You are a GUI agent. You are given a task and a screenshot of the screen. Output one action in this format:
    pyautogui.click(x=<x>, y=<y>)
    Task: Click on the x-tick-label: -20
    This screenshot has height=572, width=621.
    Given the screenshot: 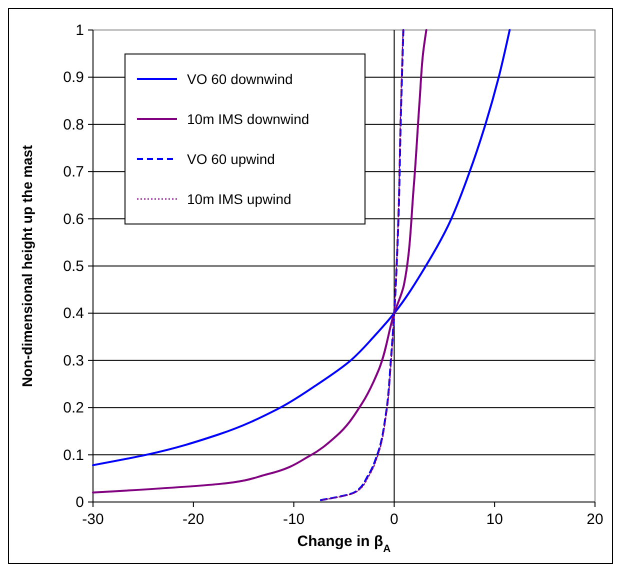 What is the action you would take?
    pyautogui.click(x=193, y=519)
    